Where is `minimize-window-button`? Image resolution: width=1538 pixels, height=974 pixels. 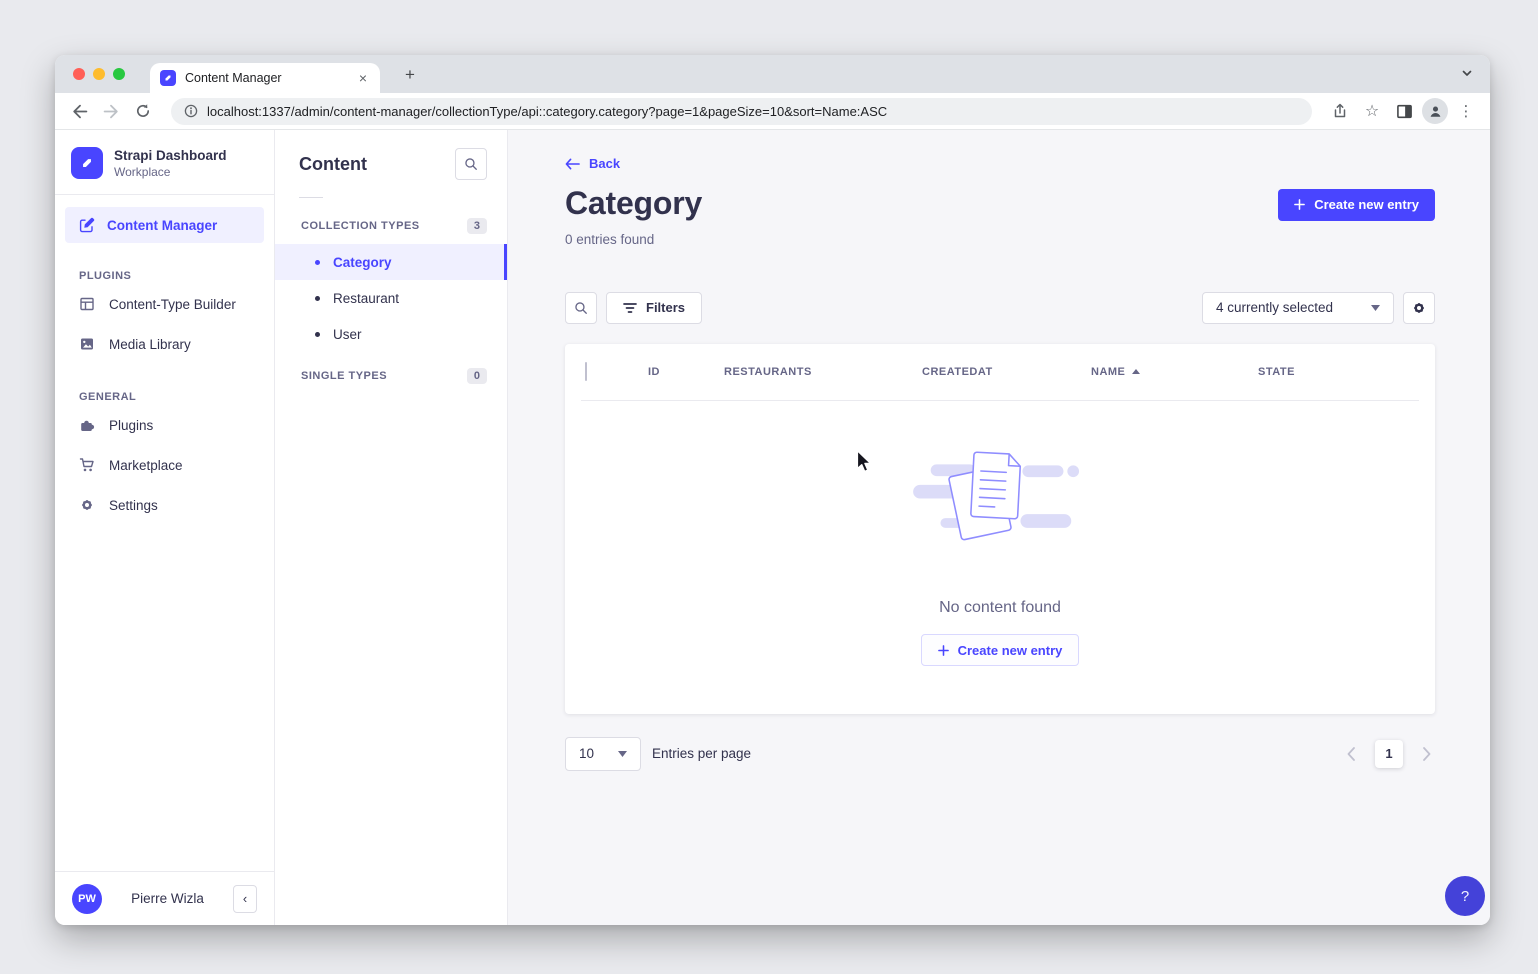
minimize-window-button is located at coordinates (99, 74).